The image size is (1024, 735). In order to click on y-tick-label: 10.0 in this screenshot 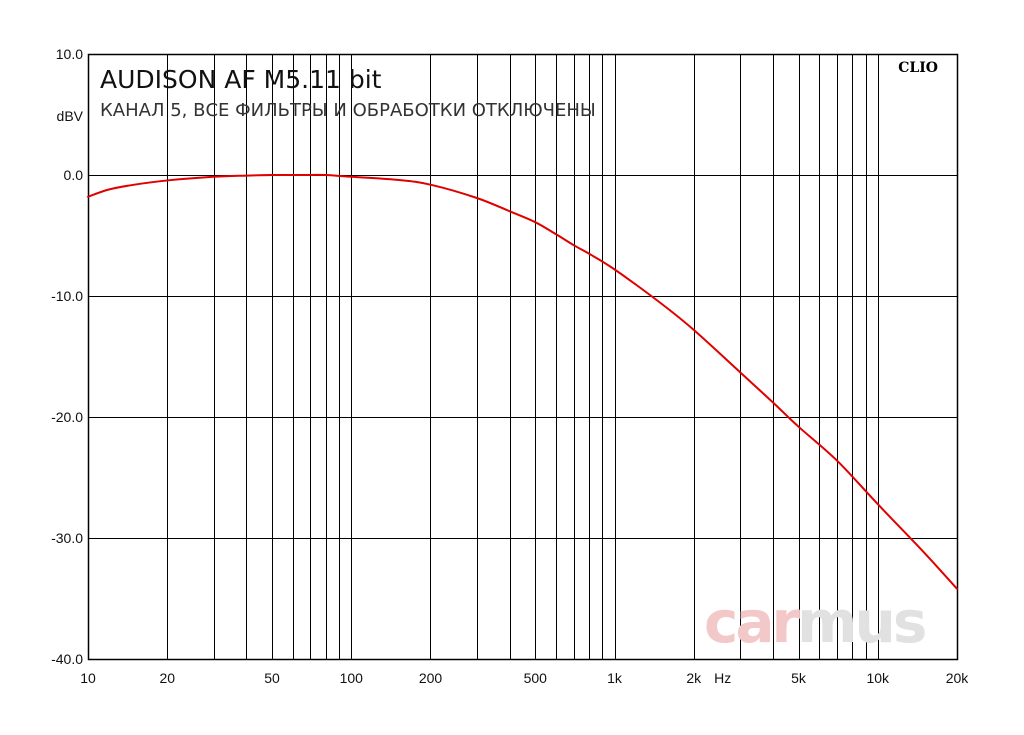, I will do `click(69, 54)`.